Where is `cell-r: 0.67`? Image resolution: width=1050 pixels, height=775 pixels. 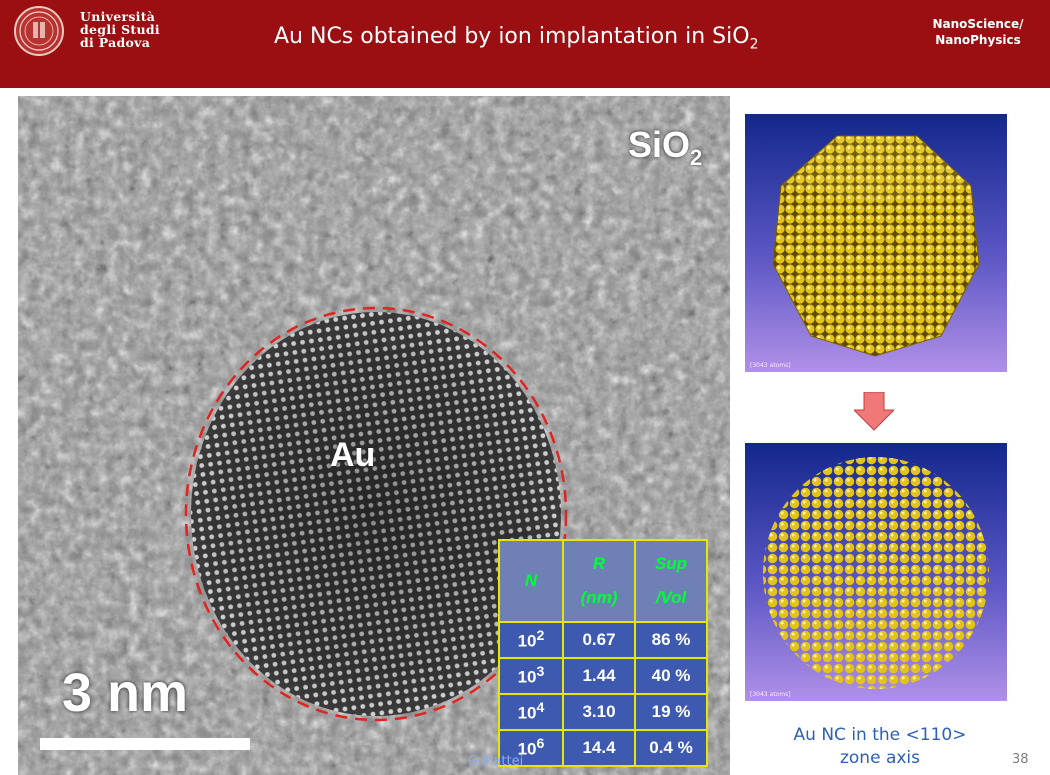 cell-r: 0.67 is located at coordinates (599, 640).